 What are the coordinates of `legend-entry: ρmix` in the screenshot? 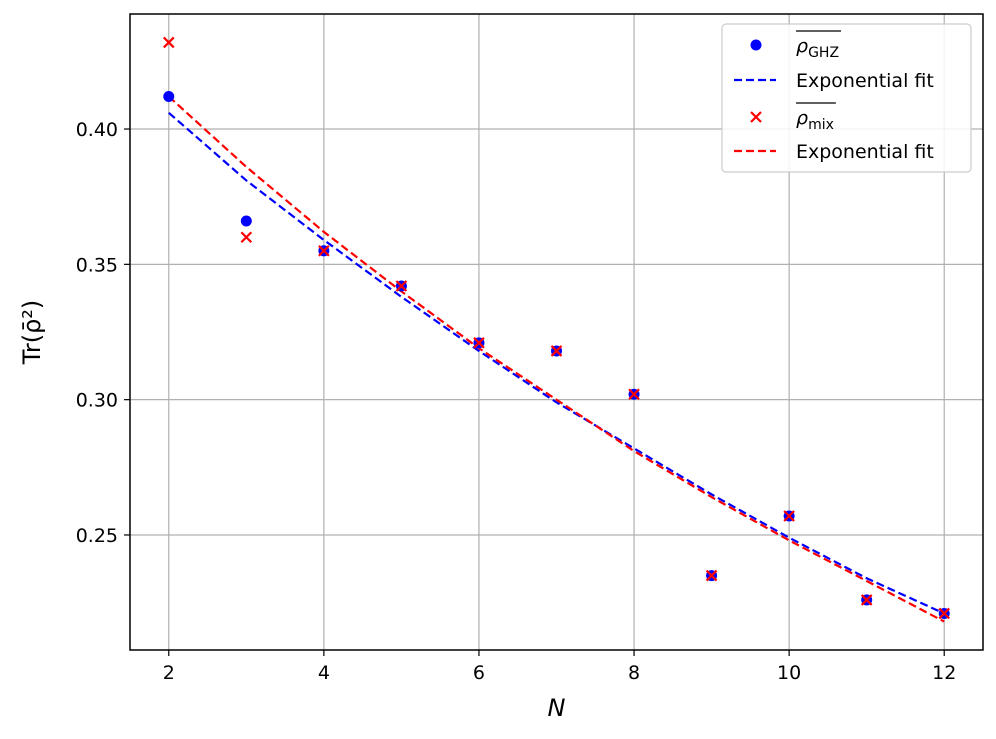 It's located at (793, 117).